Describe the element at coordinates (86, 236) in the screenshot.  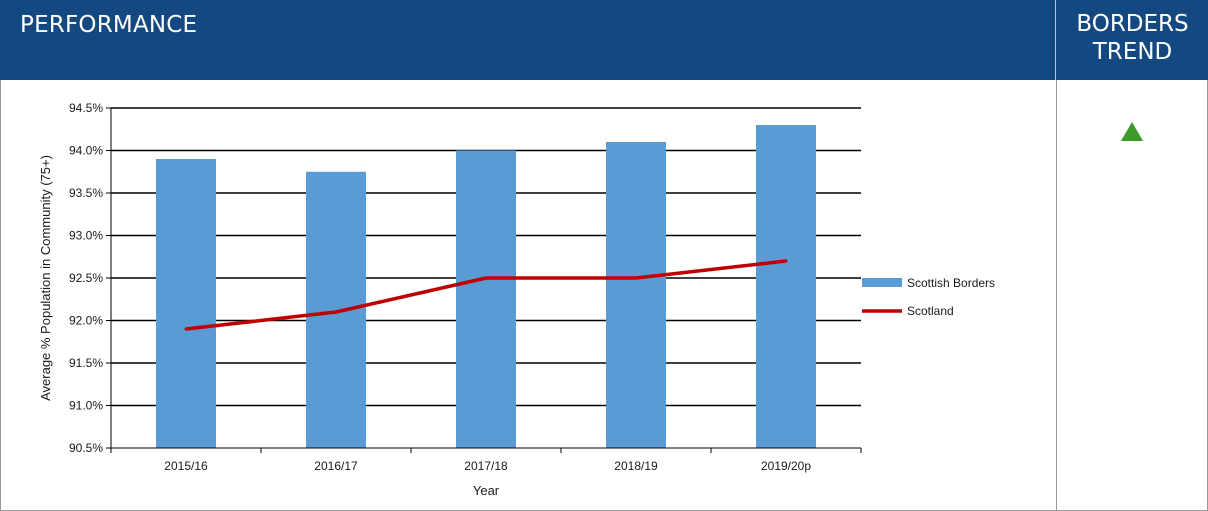
I see `y-tick-label: 93.0%` at that location.